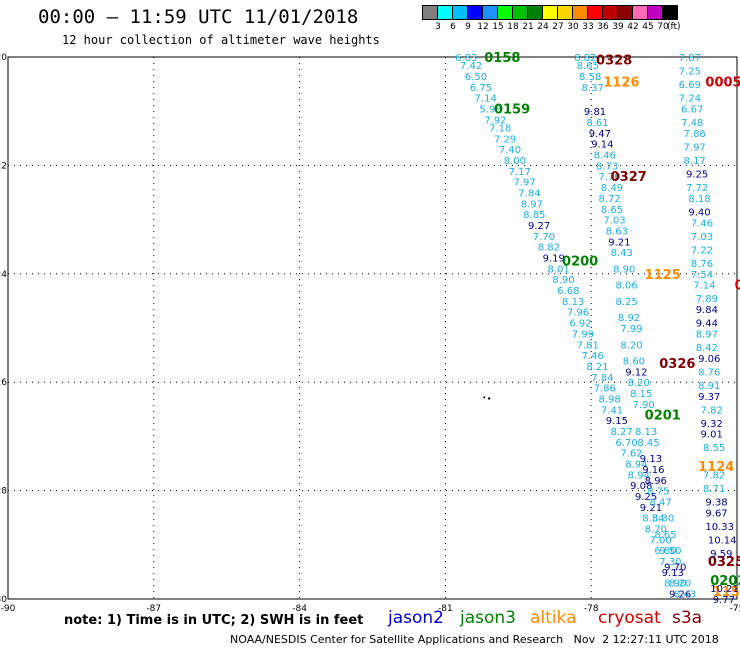 The height and width of the screenshot is (650, 740). What do you see at coordinates (699, 212) in the screenshot?
I see `swh-value: 9.40` at bounding box center [699, 212].